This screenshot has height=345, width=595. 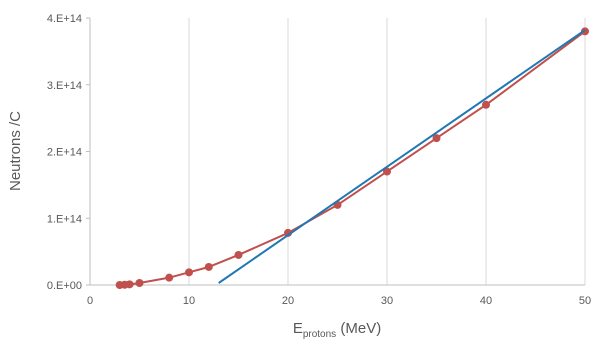 What do you see at coordinates (15, 151) in the screenshot?
I see `y-axis-title: Neutrons /C` at bounding box center [15, 151].